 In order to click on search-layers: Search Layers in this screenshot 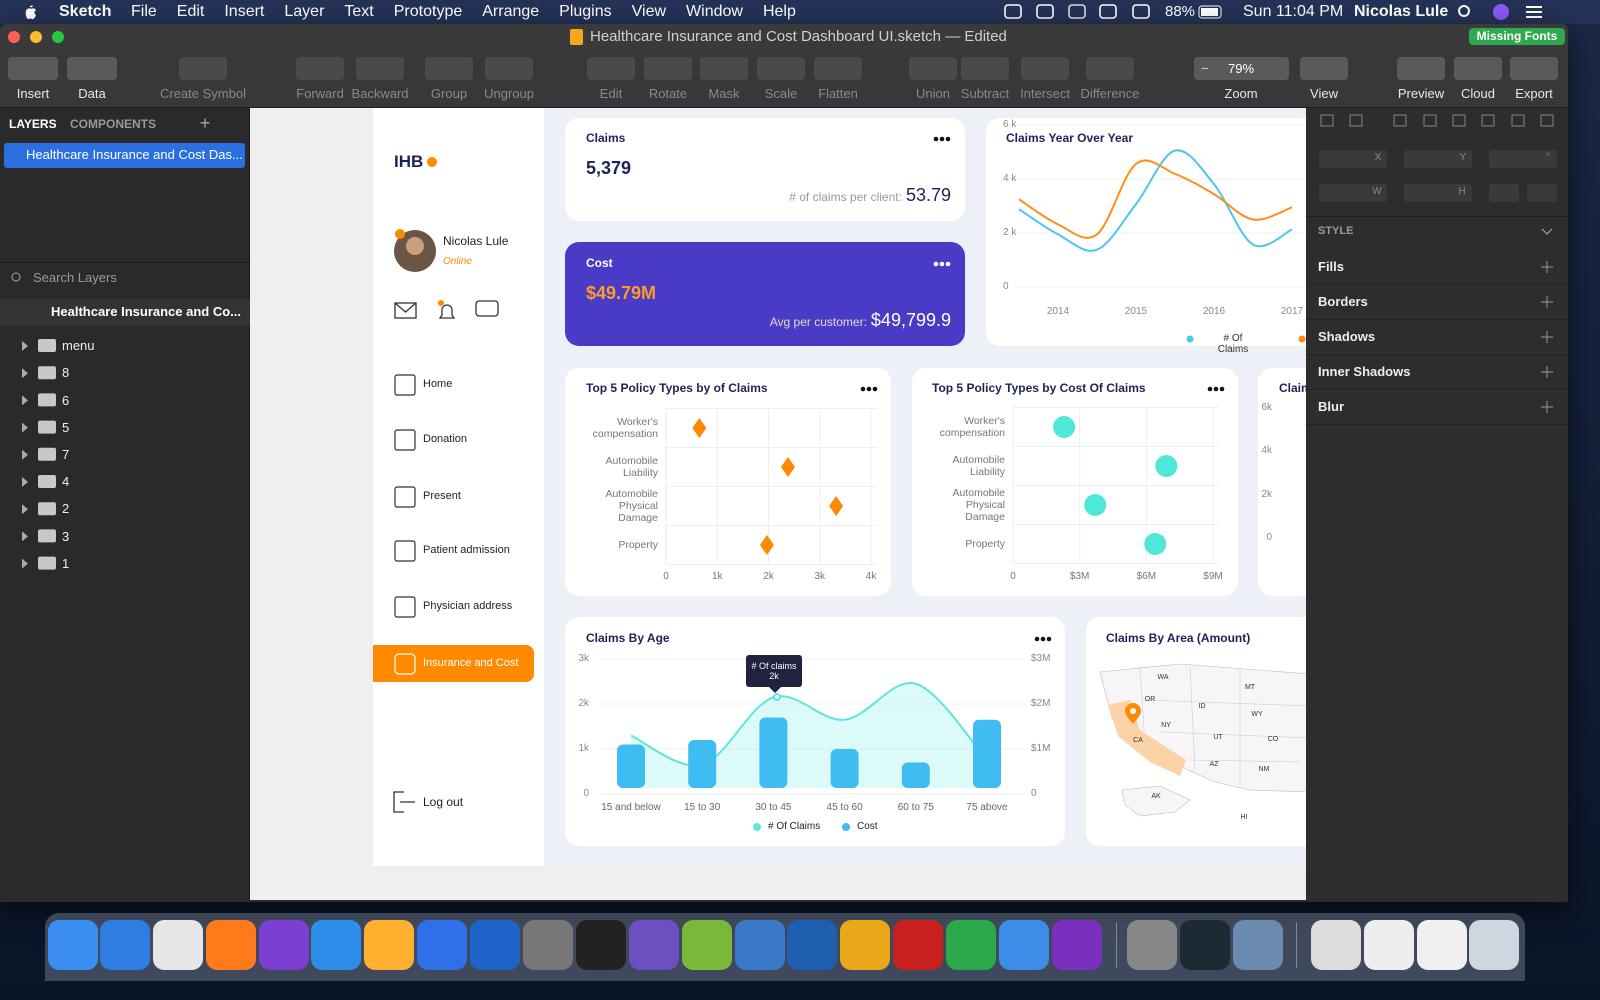, I will do `click(75, 278)`.